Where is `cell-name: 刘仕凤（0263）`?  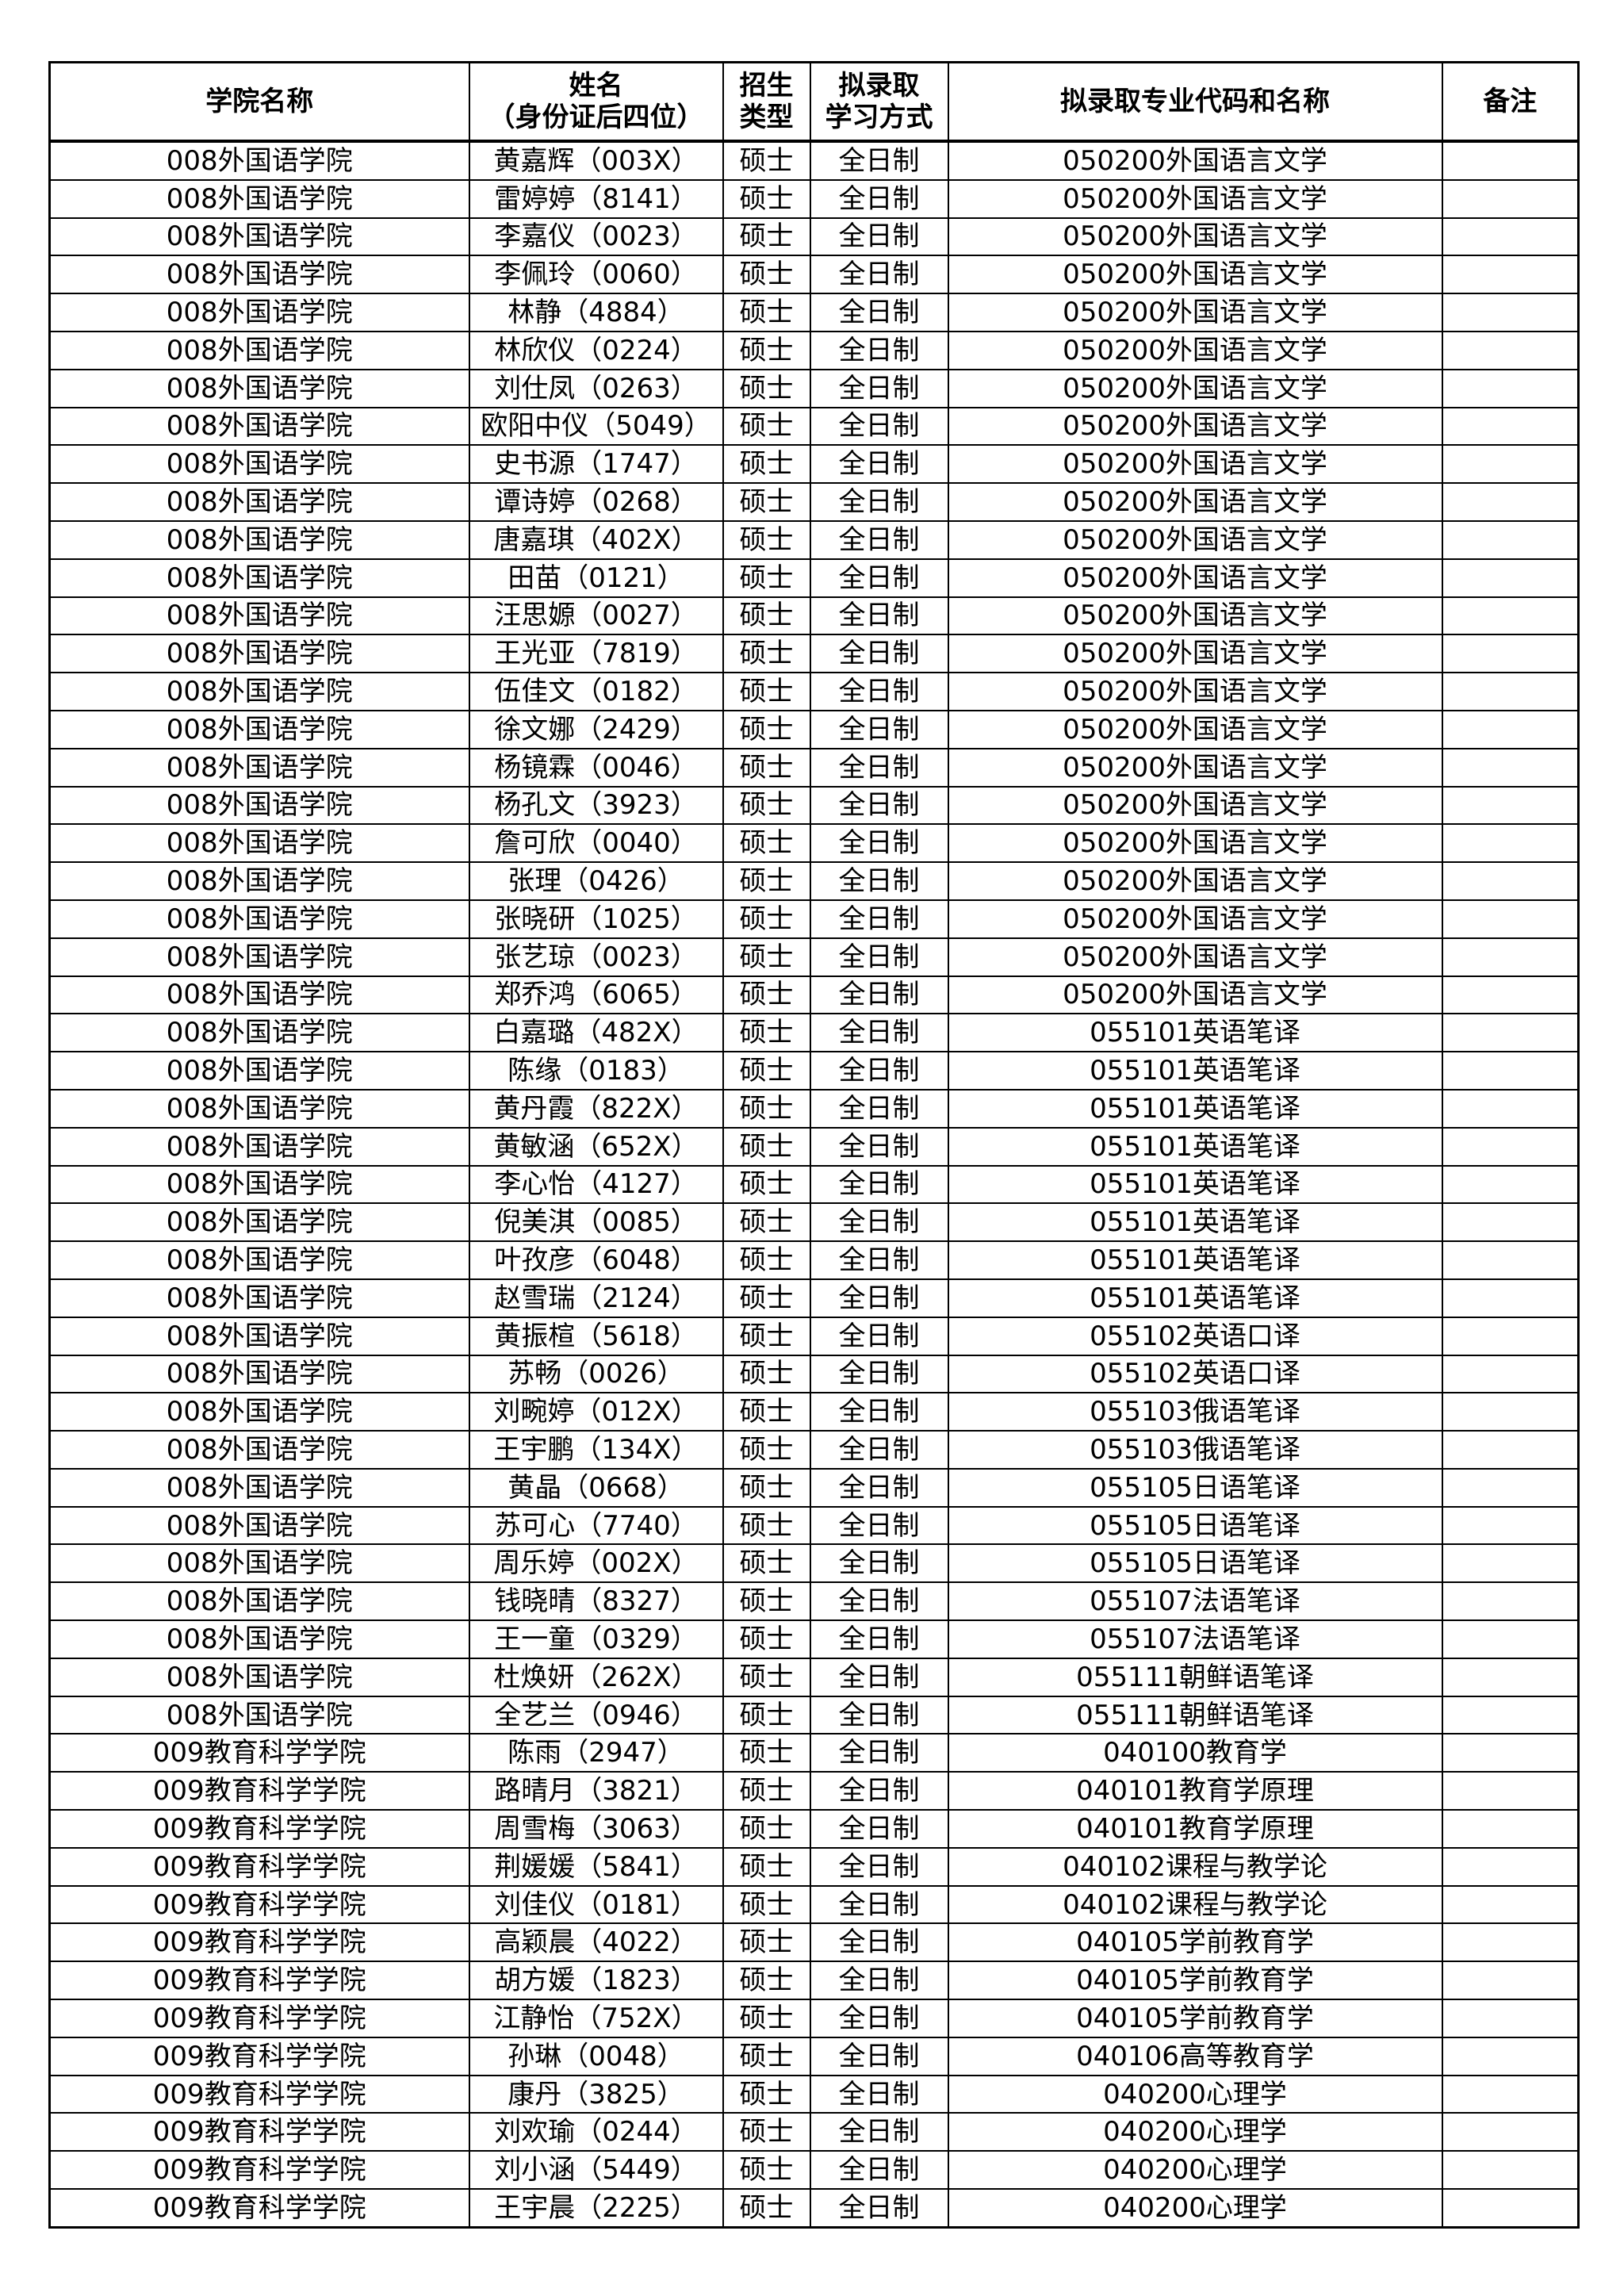
cell-name: 刘仕凤（0263） is located at coordinates (596, 388).